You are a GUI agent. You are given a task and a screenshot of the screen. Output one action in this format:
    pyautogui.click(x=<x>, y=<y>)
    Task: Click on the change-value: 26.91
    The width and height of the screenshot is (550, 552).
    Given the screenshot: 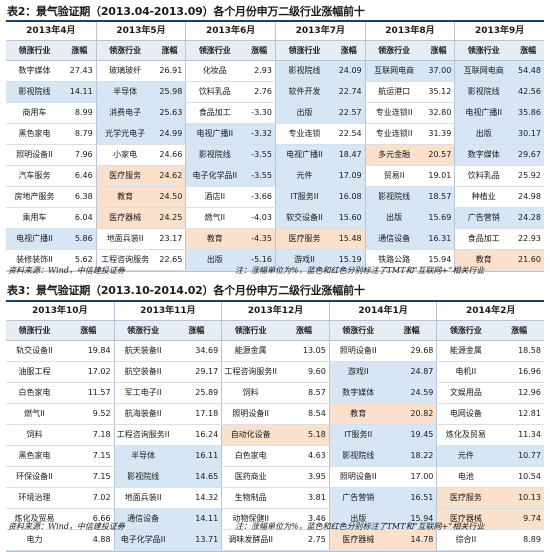 What is the action you would take?
    pyautogui.click(x=171, y=70)
    